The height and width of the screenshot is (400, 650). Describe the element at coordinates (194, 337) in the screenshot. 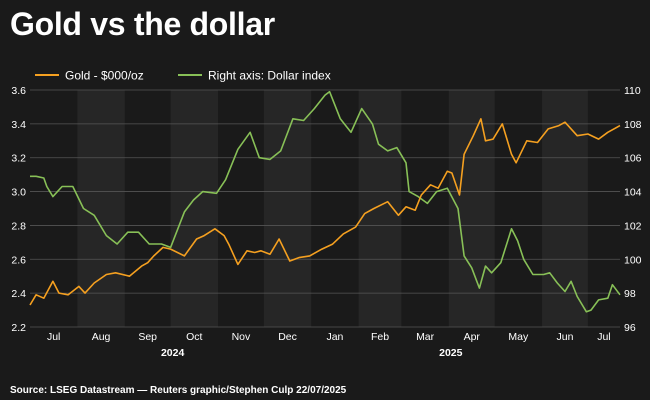

I see `x-tick-label: Oct` at that location.